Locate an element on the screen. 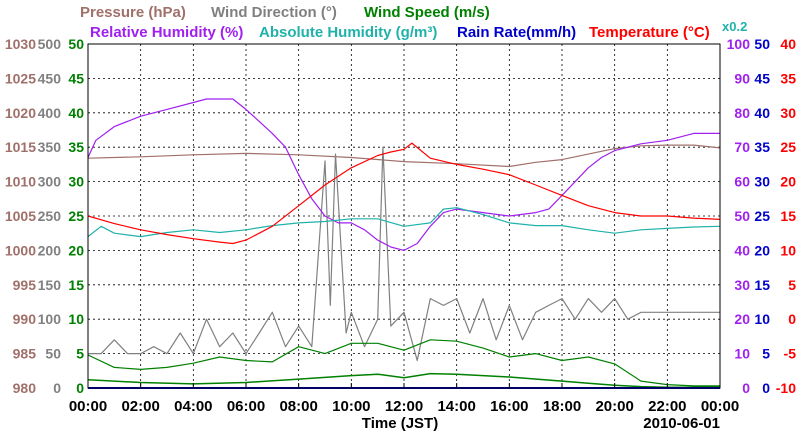 The height and width of the screenshot is (434, 800). tick-wind_speed-left: 0 is located at coordinates (80, 388).